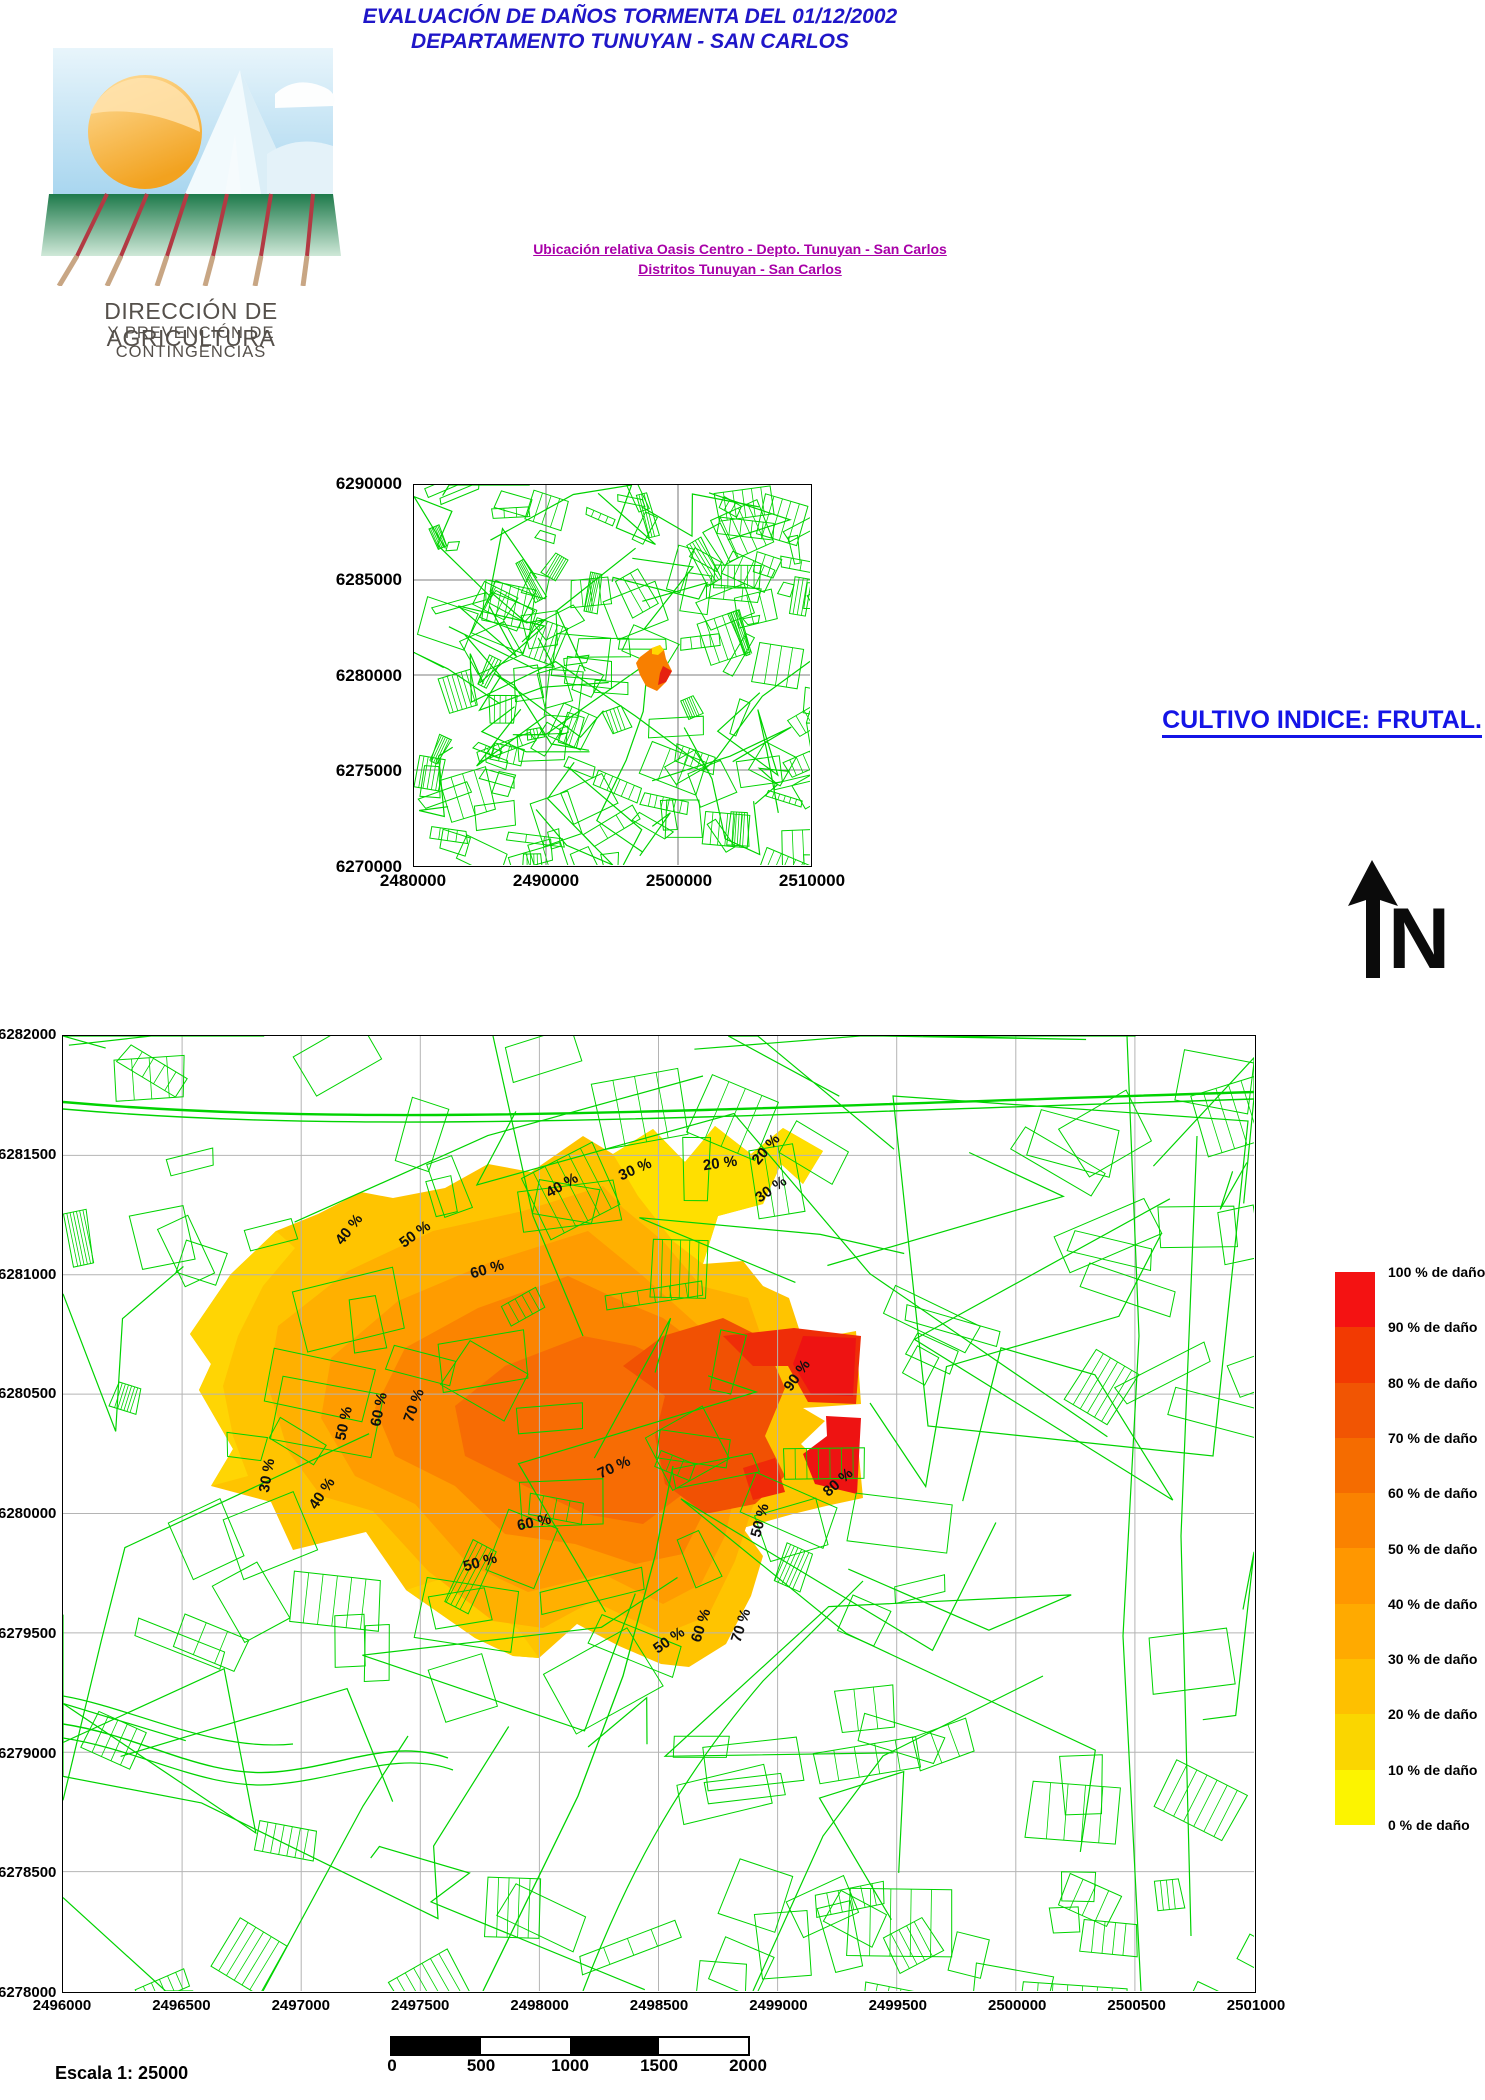 The height and width of the screenshot is (2100, 1485). What do you see at coordinates (1433, 1603) in the screenshot?
I see `legend-label: 40 % de daño` at bounding box center [1433, 1603].